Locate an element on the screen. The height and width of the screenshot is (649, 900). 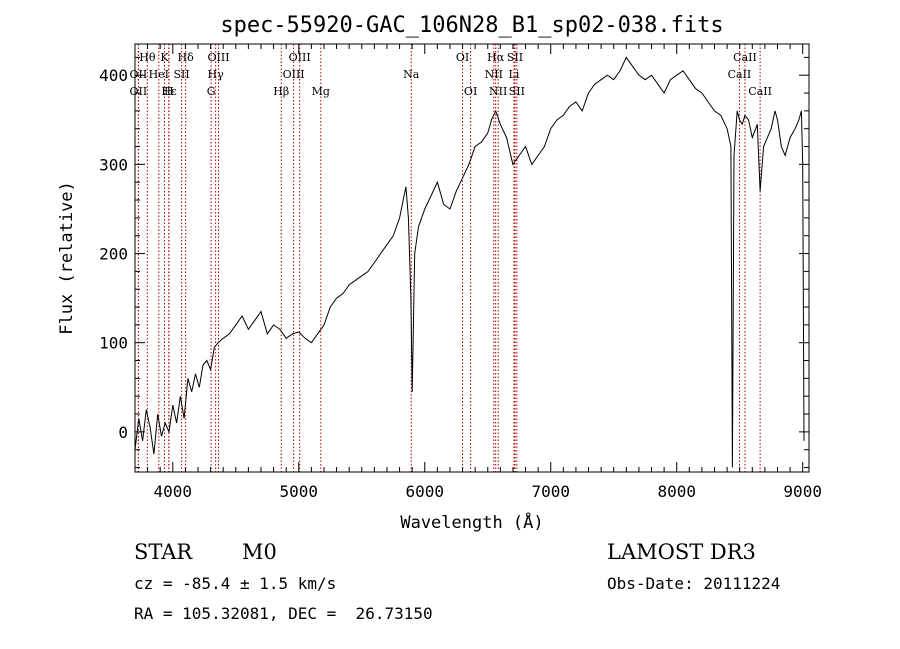
line-marker-label: Na is located at coordinates (411, 74).